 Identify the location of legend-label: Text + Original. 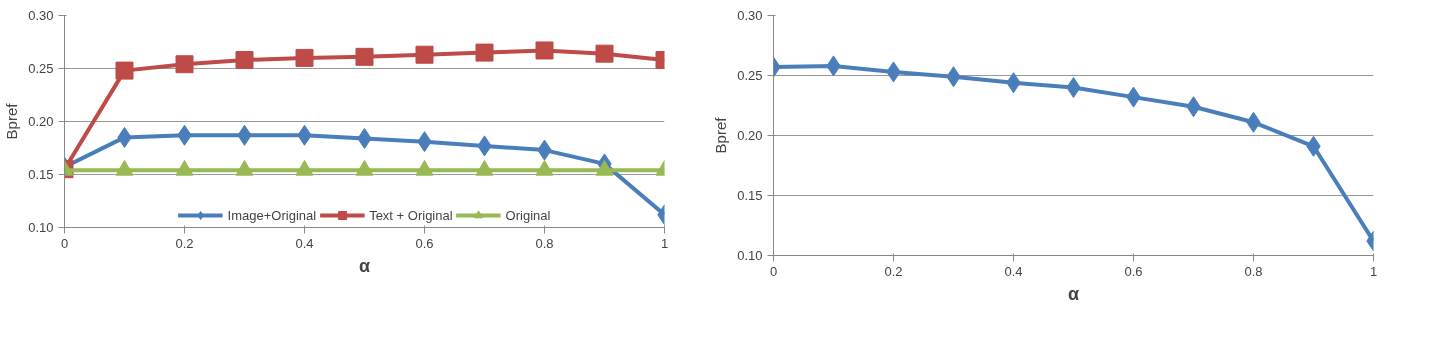
(411, 215).